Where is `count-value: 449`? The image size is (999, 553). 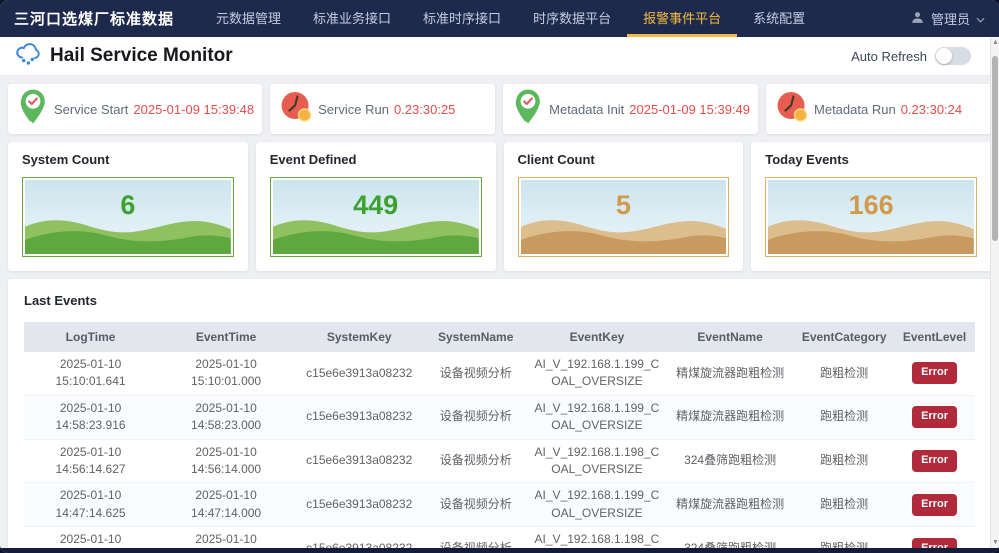 count-value: 449 is located at coordinates (376, 205).